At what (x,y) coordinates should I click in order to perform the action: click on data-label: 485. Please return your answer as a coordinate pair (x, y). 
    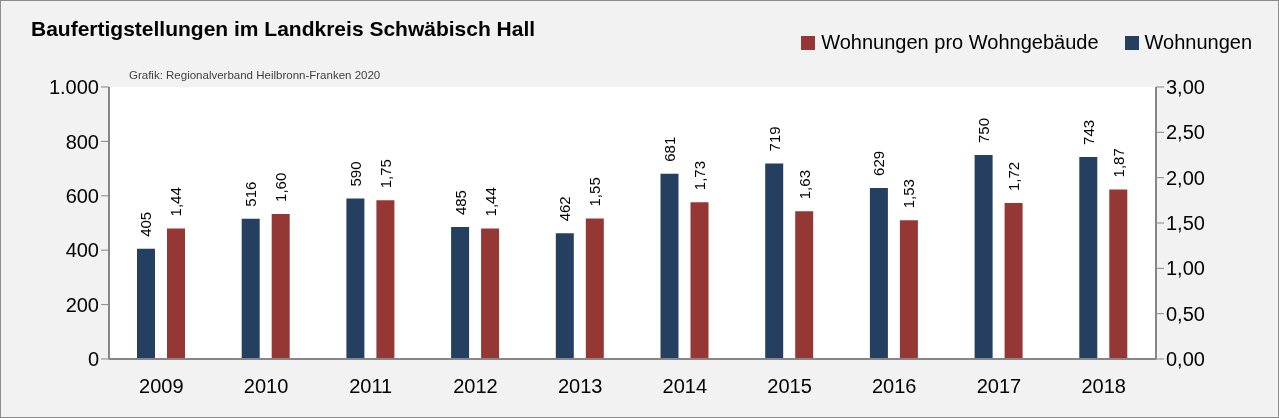
    Looking at the image, I should click on (460, 203).